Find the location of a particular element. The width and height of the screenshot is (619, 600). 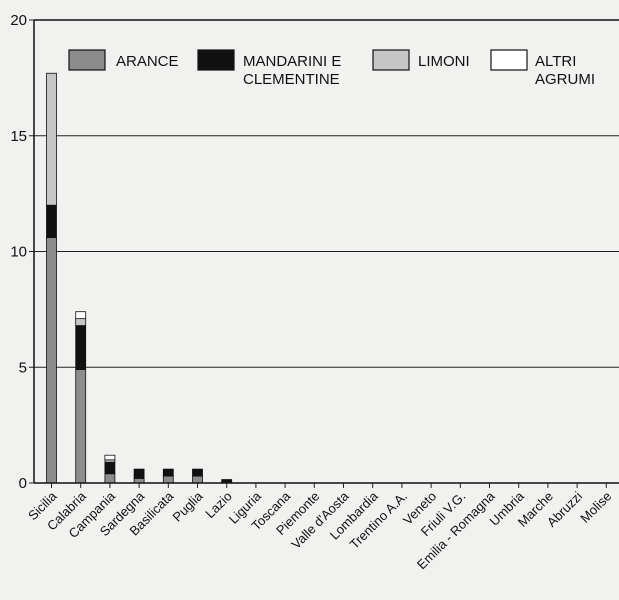

y-tick-label: 0 is located at coordinates (23, 483).